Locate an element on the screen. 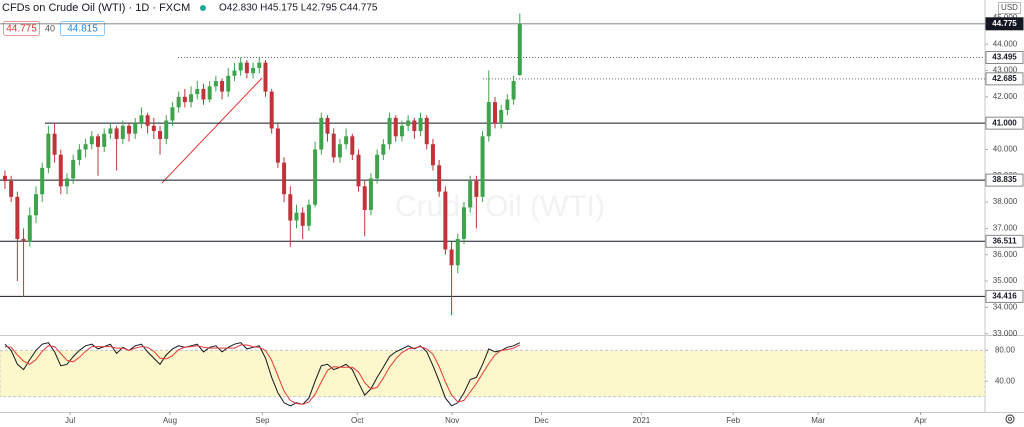  market-status is located at coordinates (203, 8).